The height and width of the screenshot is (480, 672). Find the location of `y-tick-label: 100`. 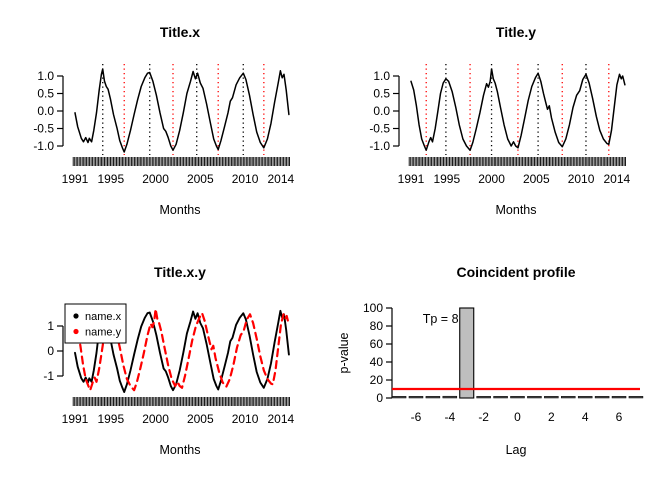

y-tick-label: 100 is located at coordinates (373, 308).